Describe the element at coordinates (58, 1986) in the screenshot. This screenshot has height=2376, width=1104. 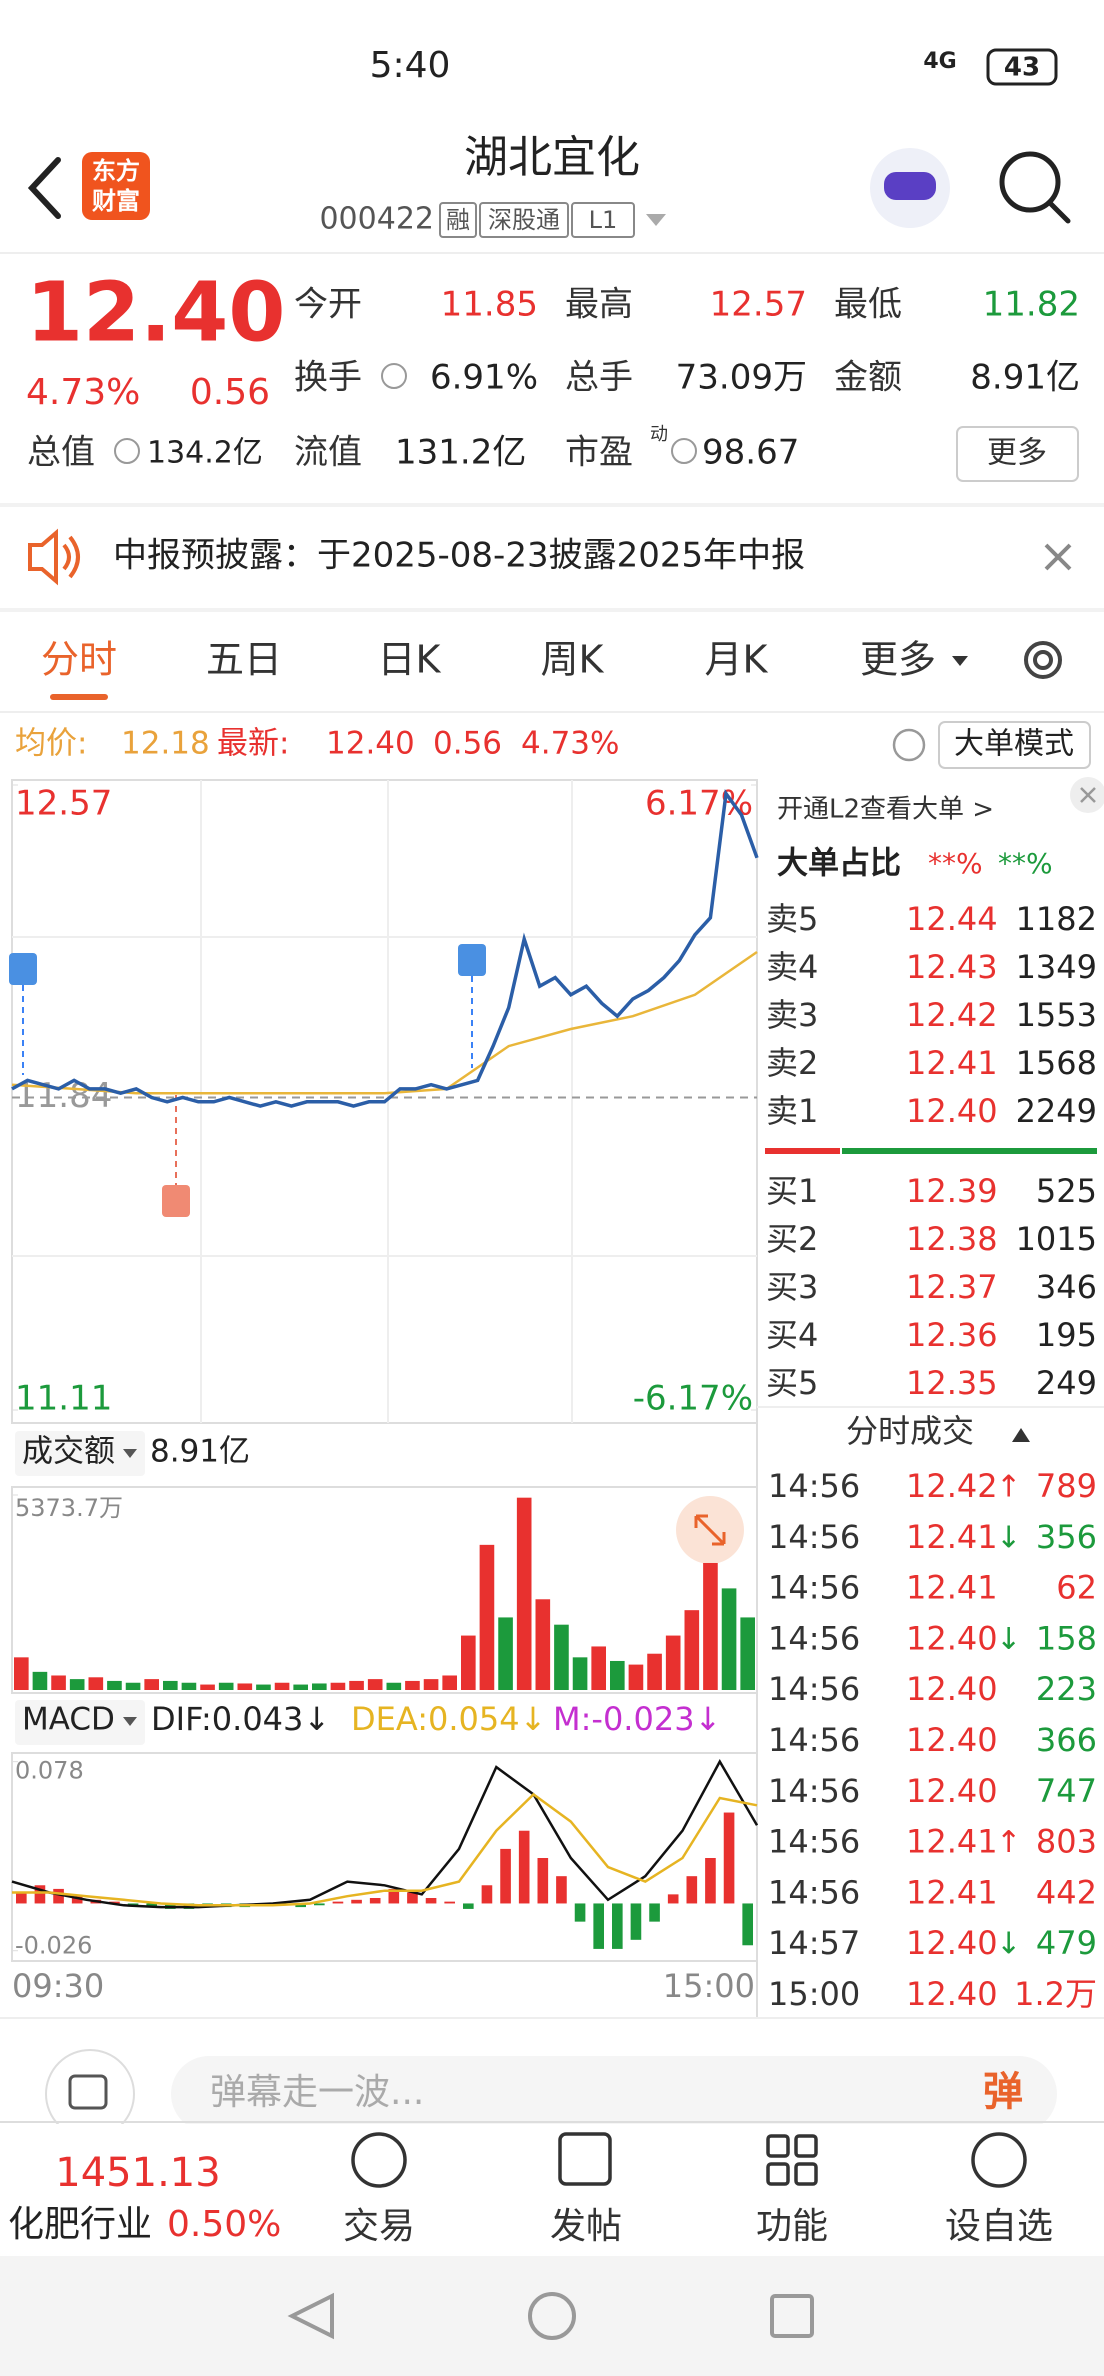
I see `x-label: 09:30` at that location.